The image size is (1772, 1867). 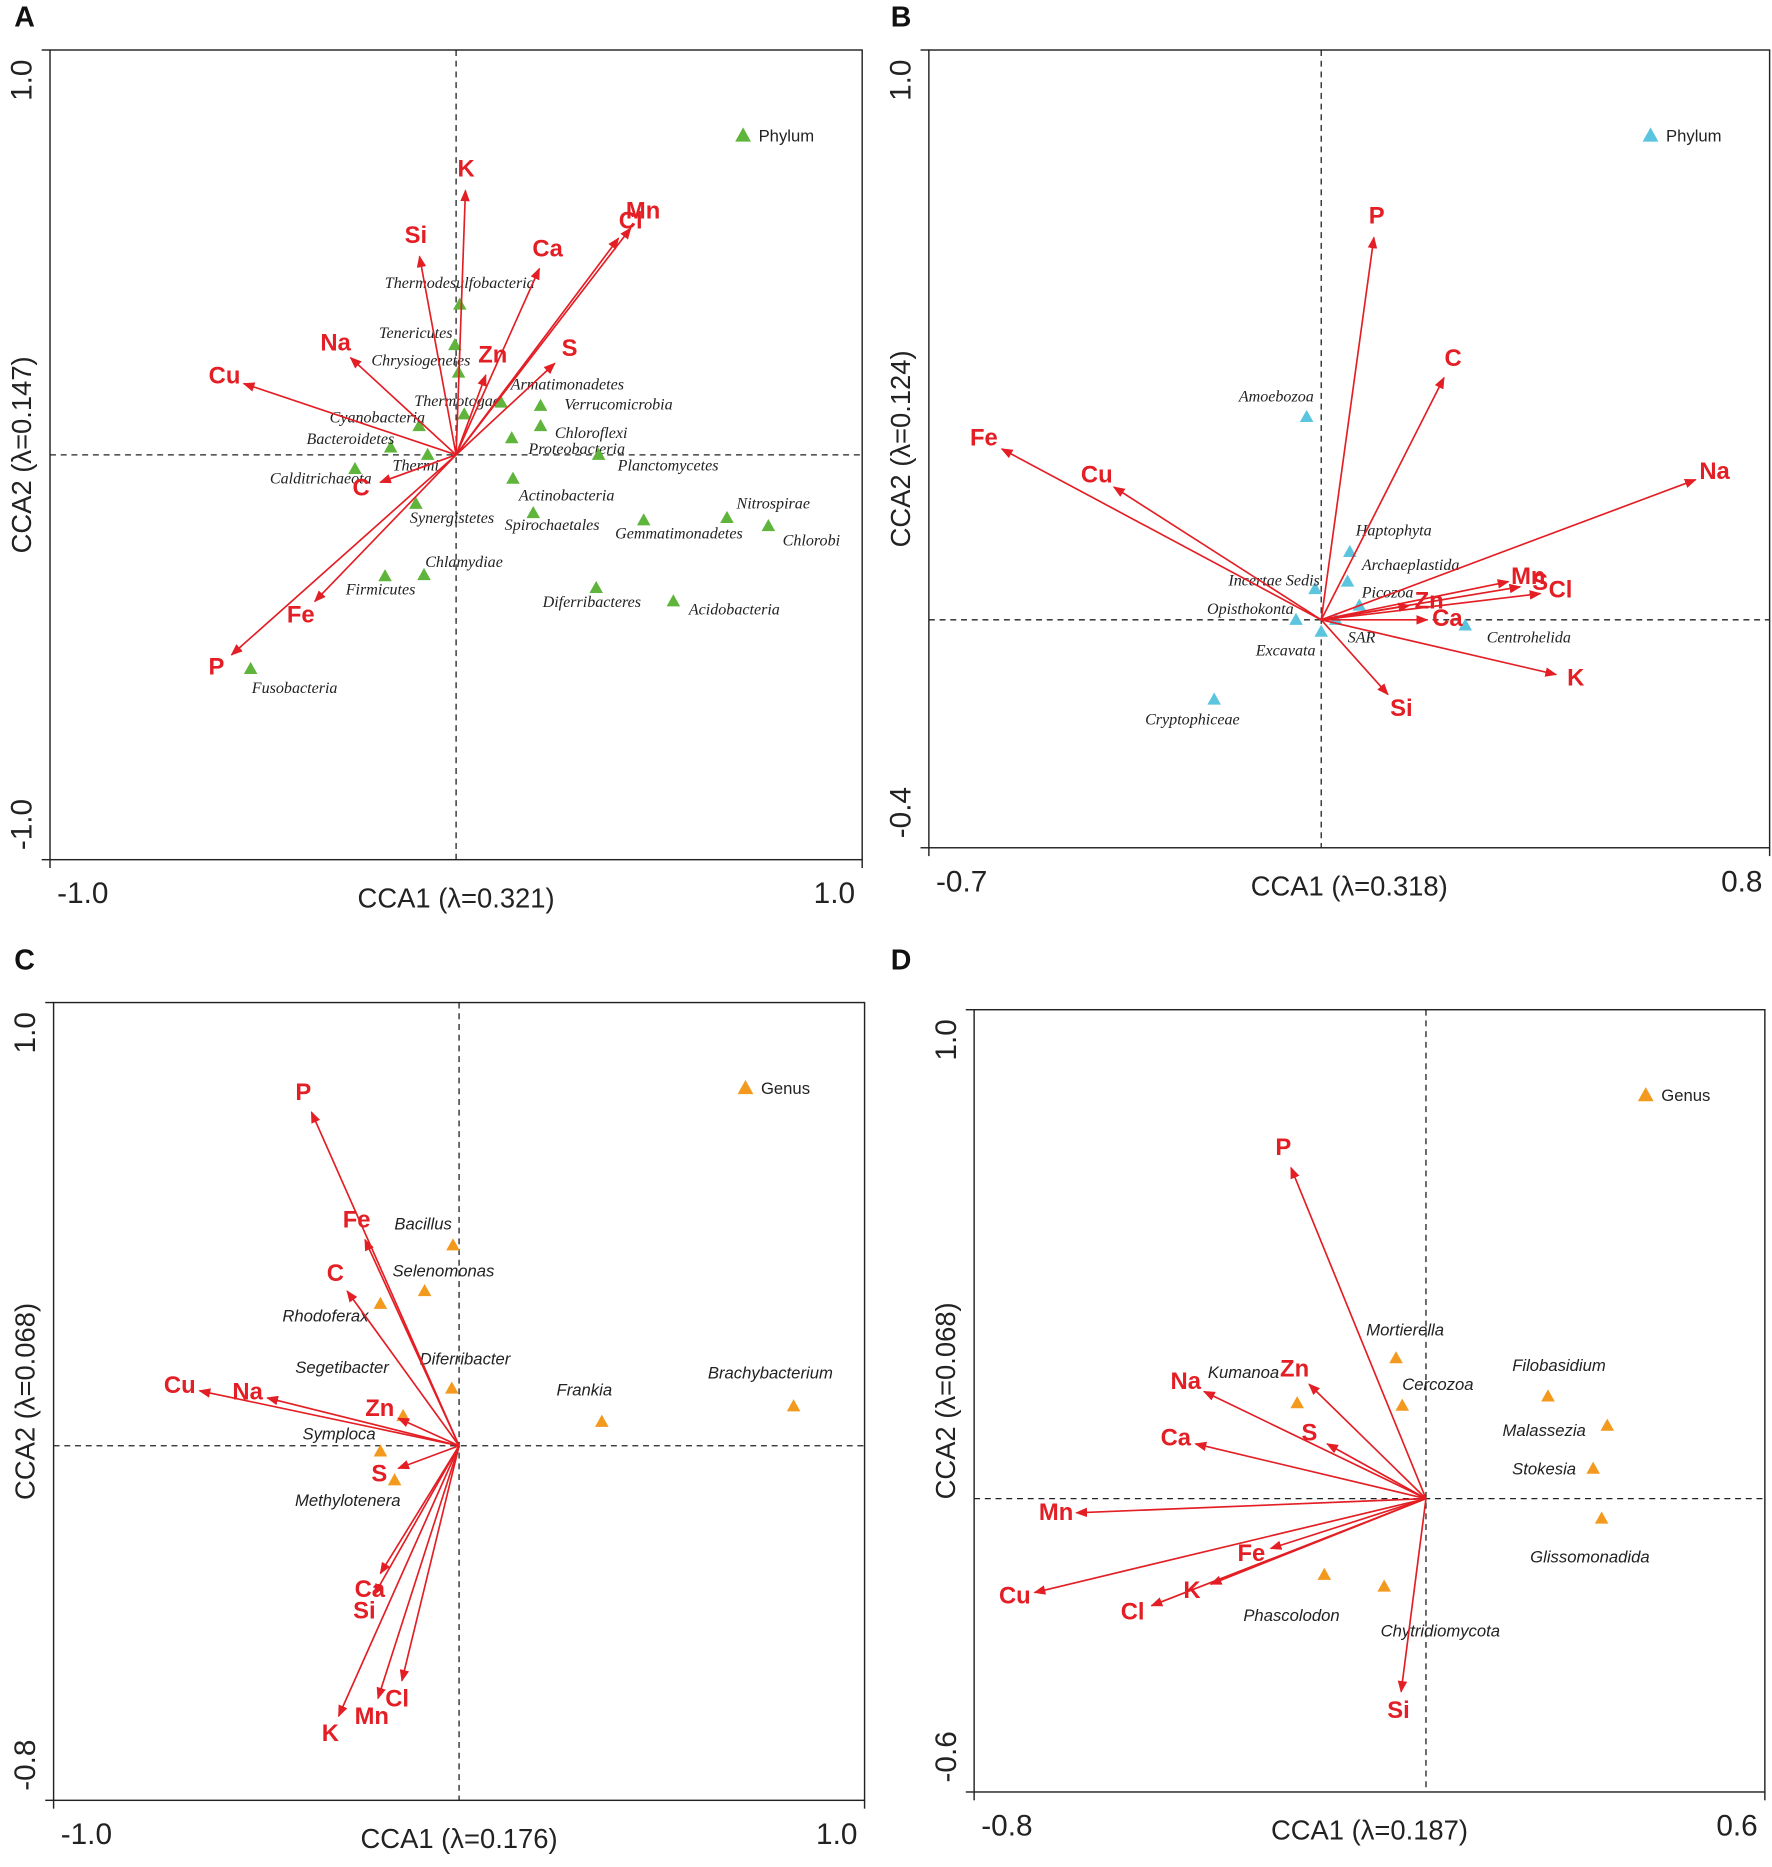 I want to click on point-label: Incertae Sedis, so click(x=1273, y=581).